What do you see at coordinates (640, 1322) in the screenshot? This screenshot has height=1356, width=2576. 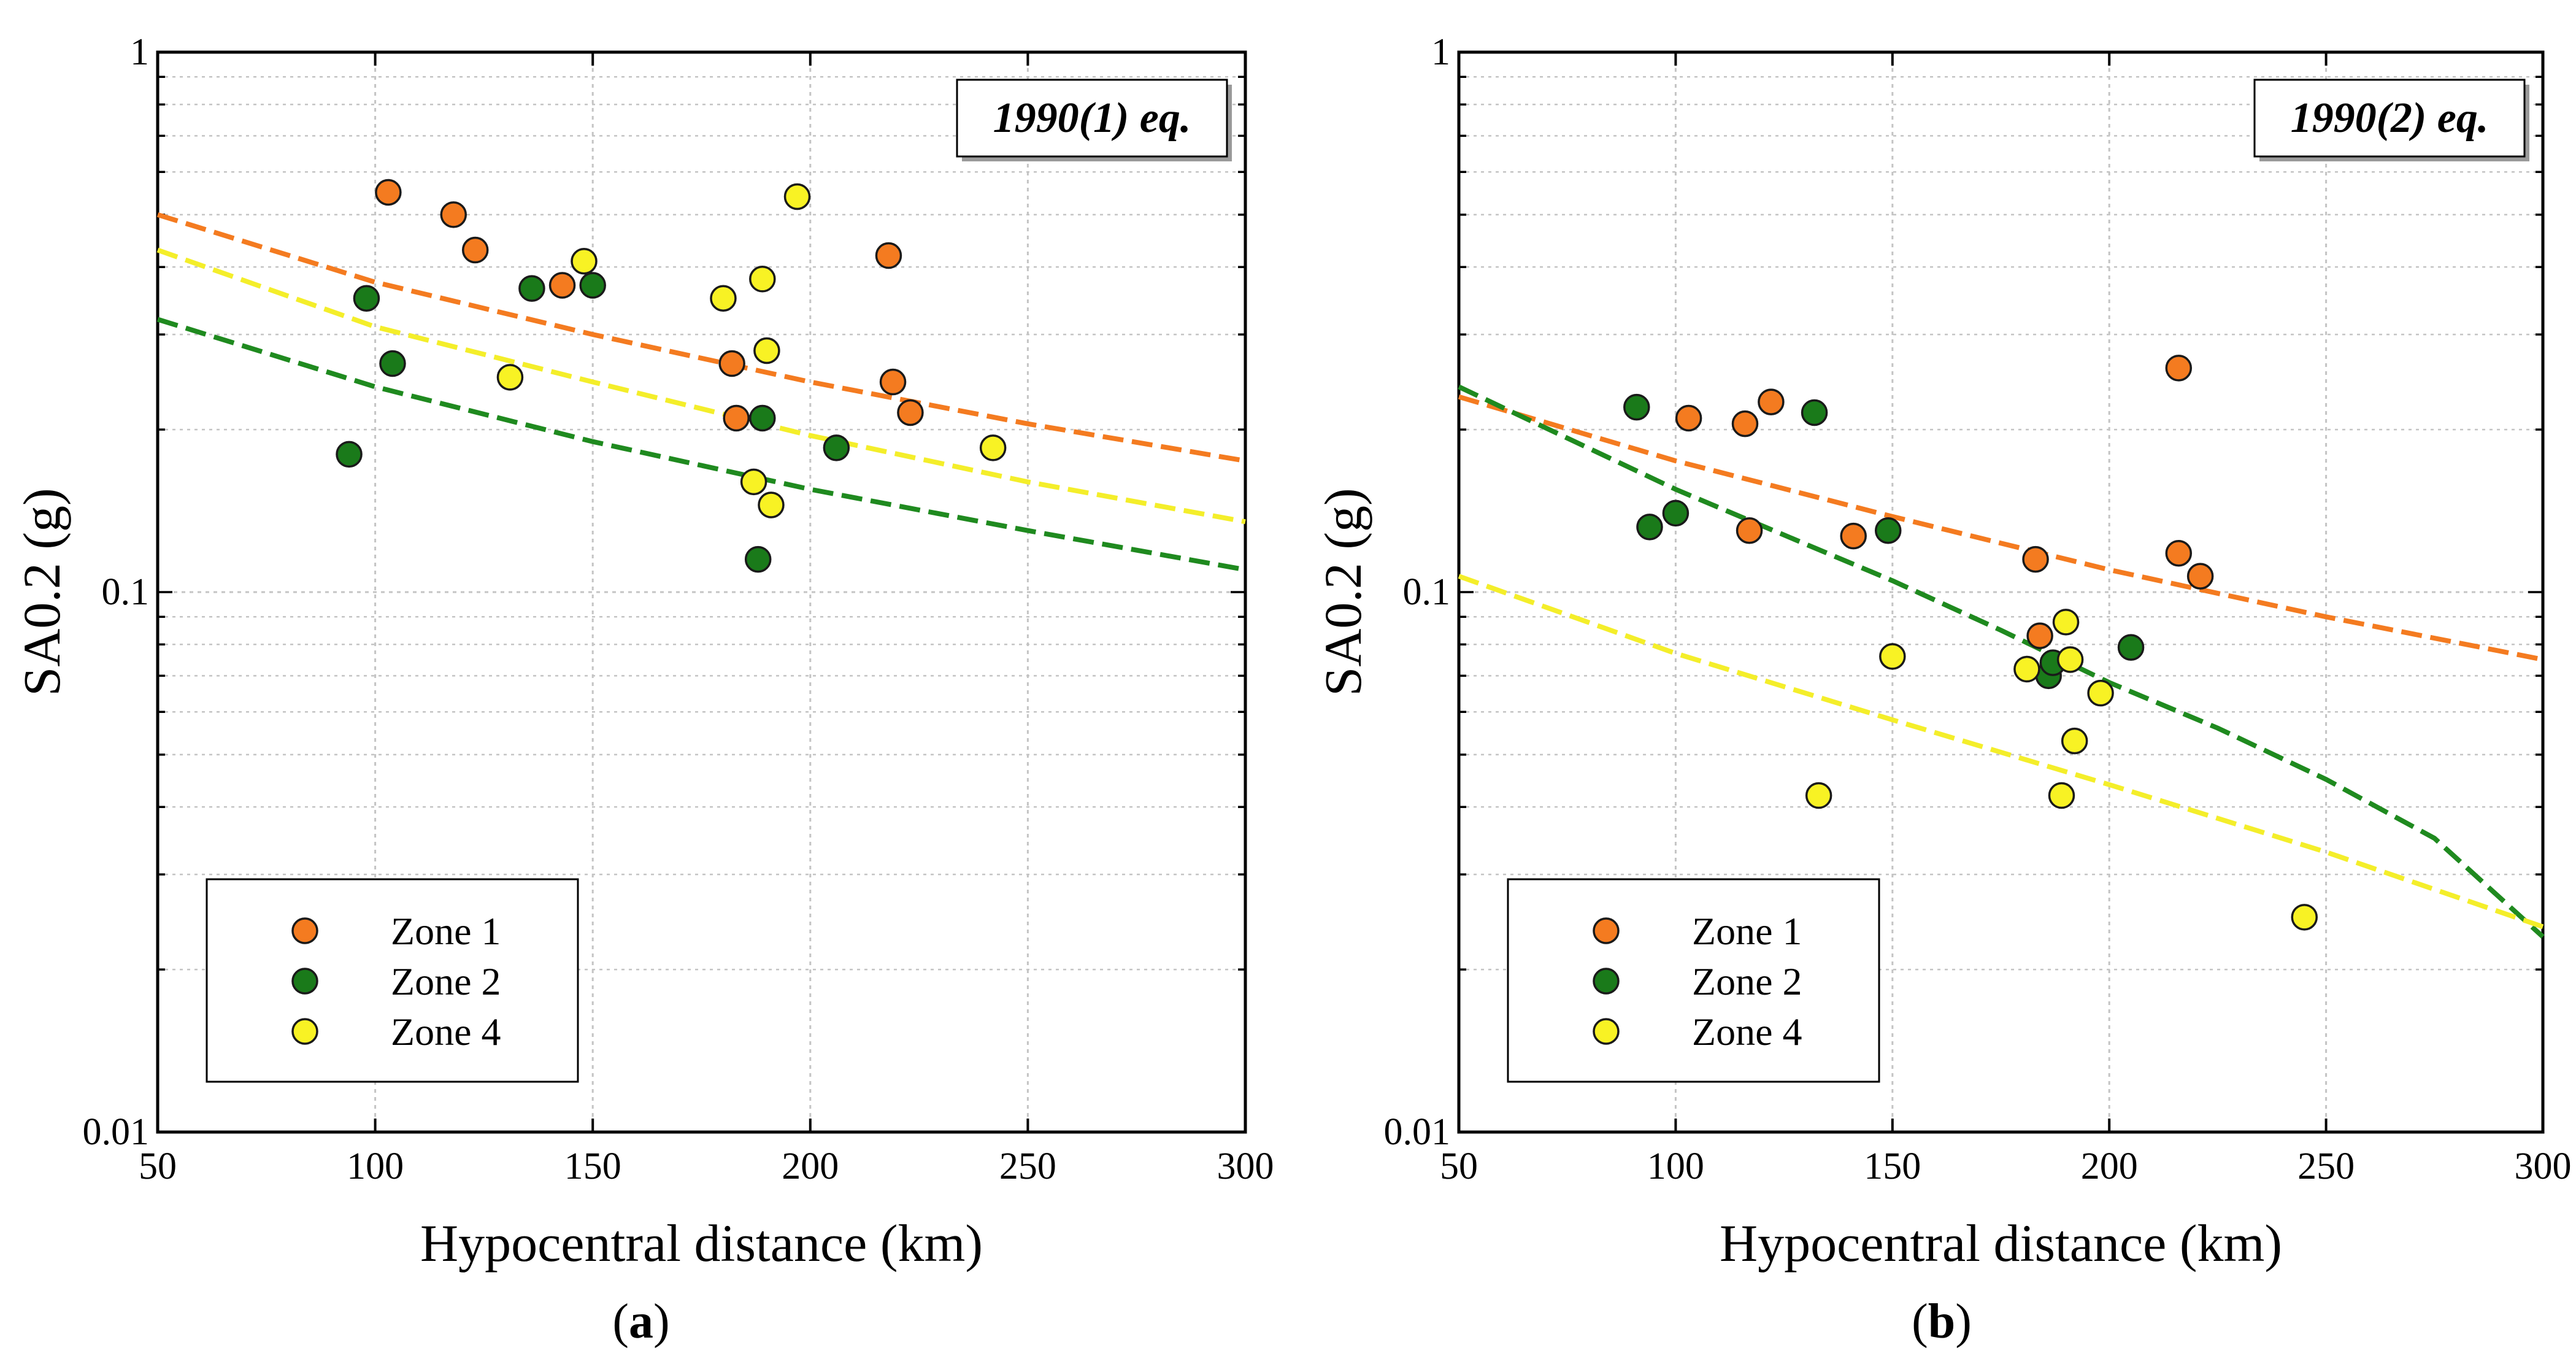 I see `panel-caption: (a)` at bounding box center [640, 1322].